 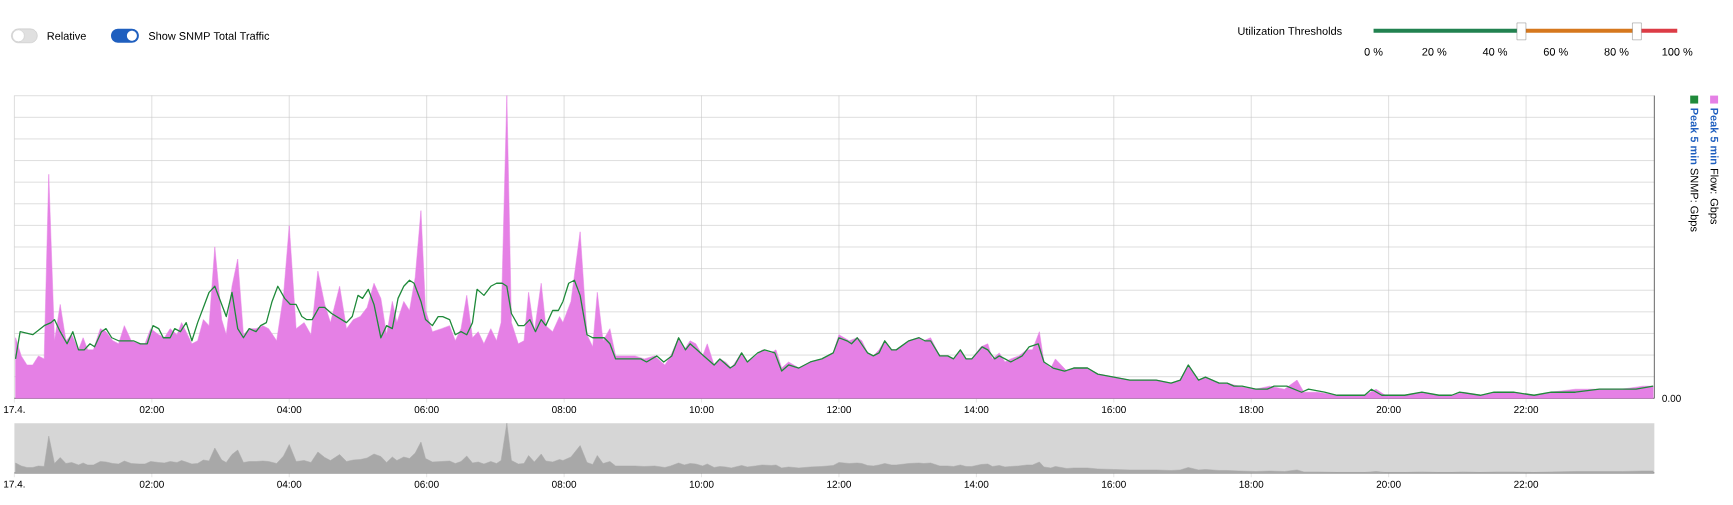 I want to click on text: 0.00, so click(x=1671, y=398).